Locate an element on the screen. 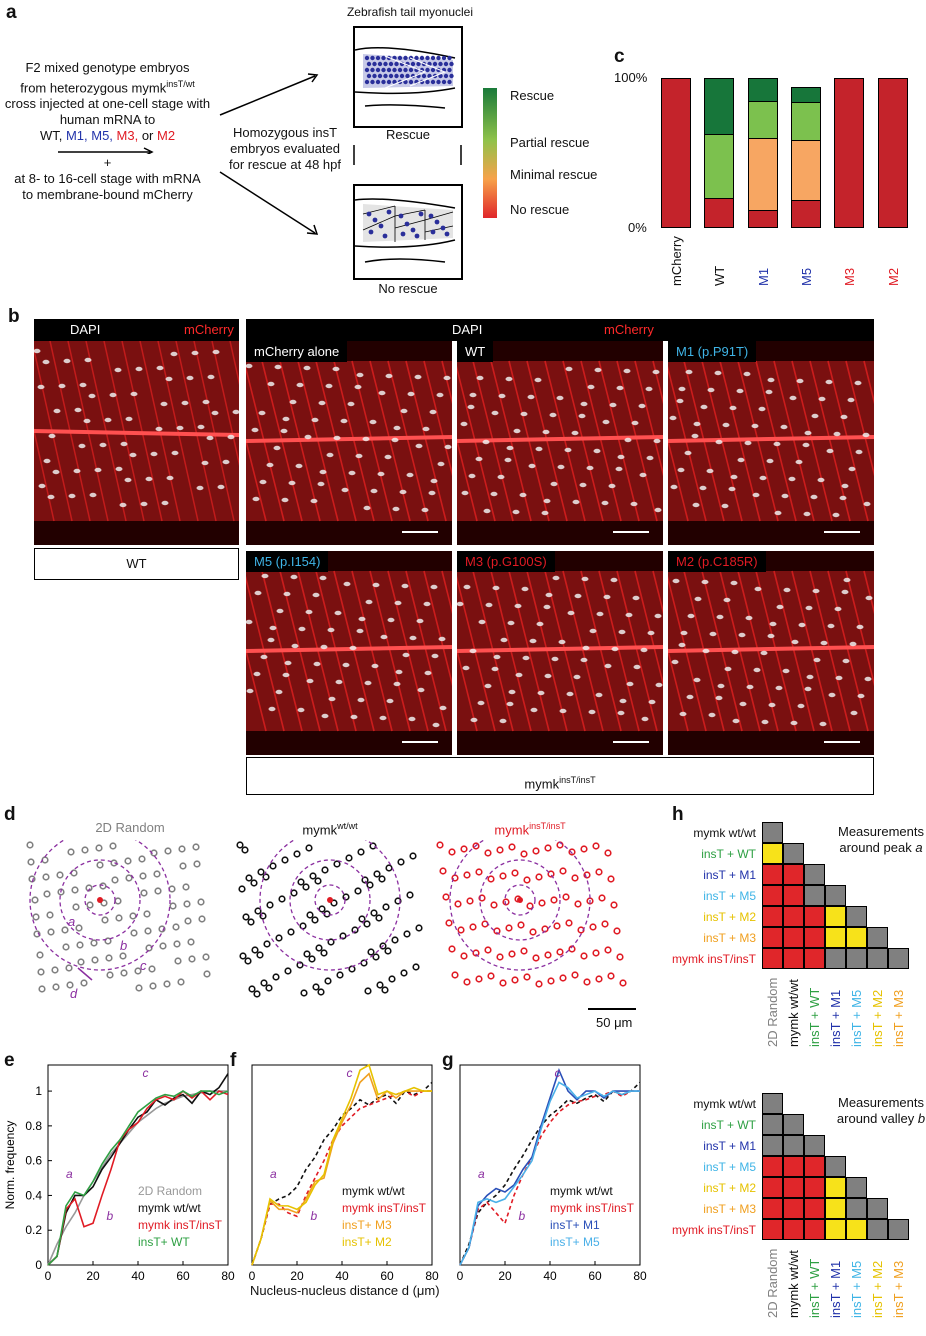 The image size is (926, 1336). rescue-diagram is located at coordinates (408, 77).